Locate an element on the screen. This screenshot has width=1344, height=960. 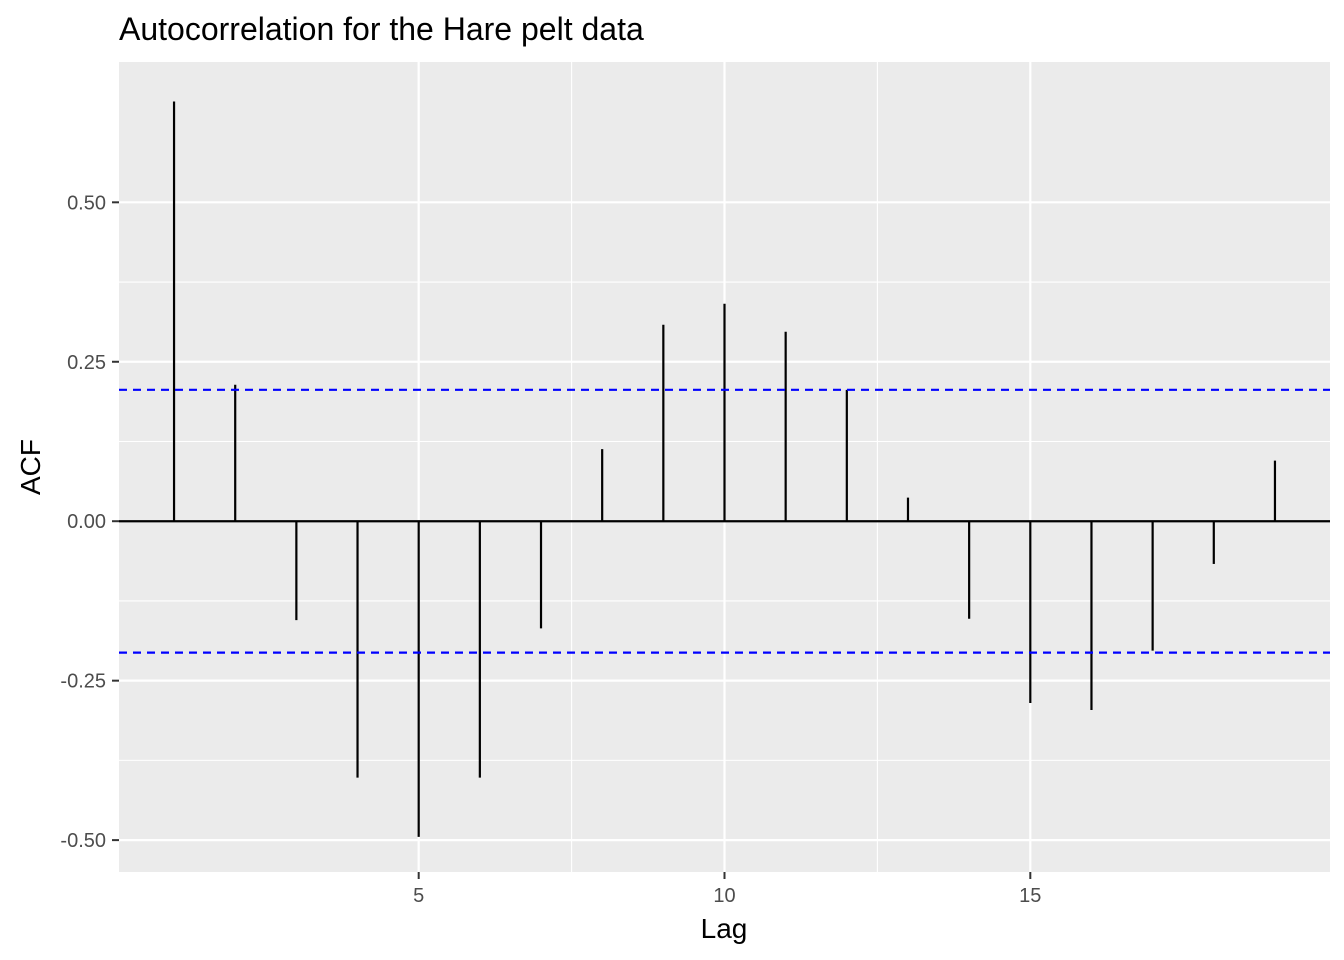
chart-title: Autocorrelation for the Hare pelt data is located at coordinates (381, 29).